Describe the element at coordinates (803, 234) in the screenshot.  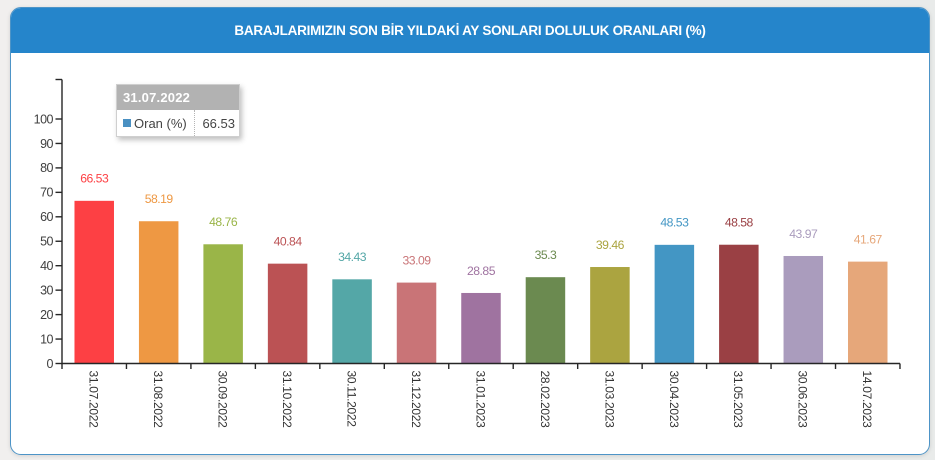
I see `svg-text: 43.97` at that location.